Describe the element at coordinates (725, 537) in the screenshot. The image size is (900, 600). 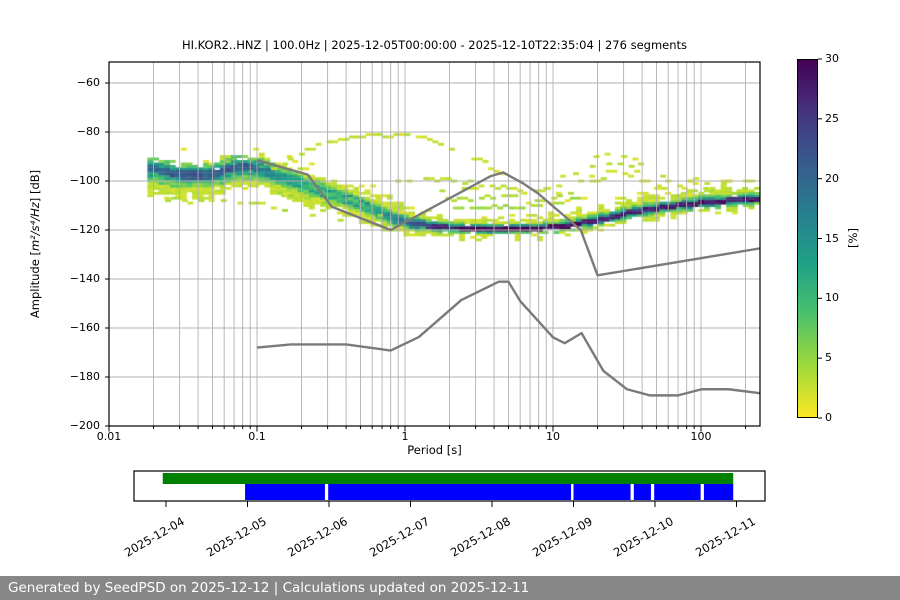
I see `timeline-date-label: 2025-12-11` at that location.